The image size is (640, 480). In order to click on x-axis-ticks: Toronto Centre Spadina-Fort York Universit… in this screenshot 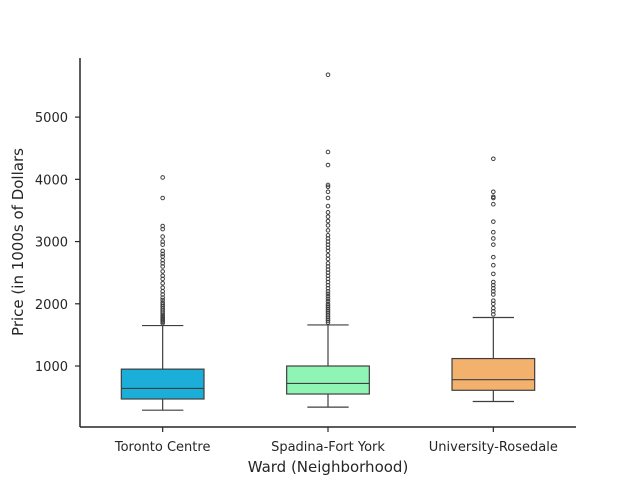, I will do `click(336, 441)`.